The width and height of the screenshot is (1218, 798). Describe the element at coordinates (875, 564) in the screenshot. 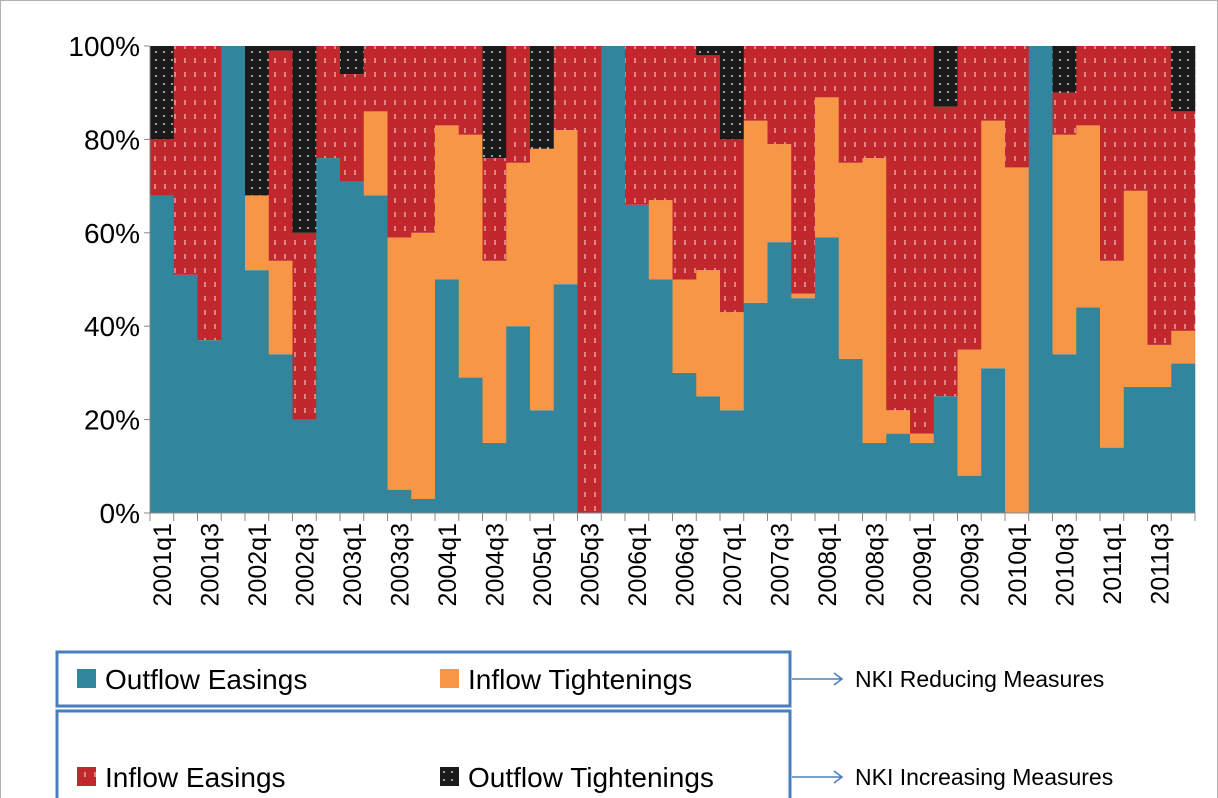

I see `x-tick-label: 2008q3` at that location.